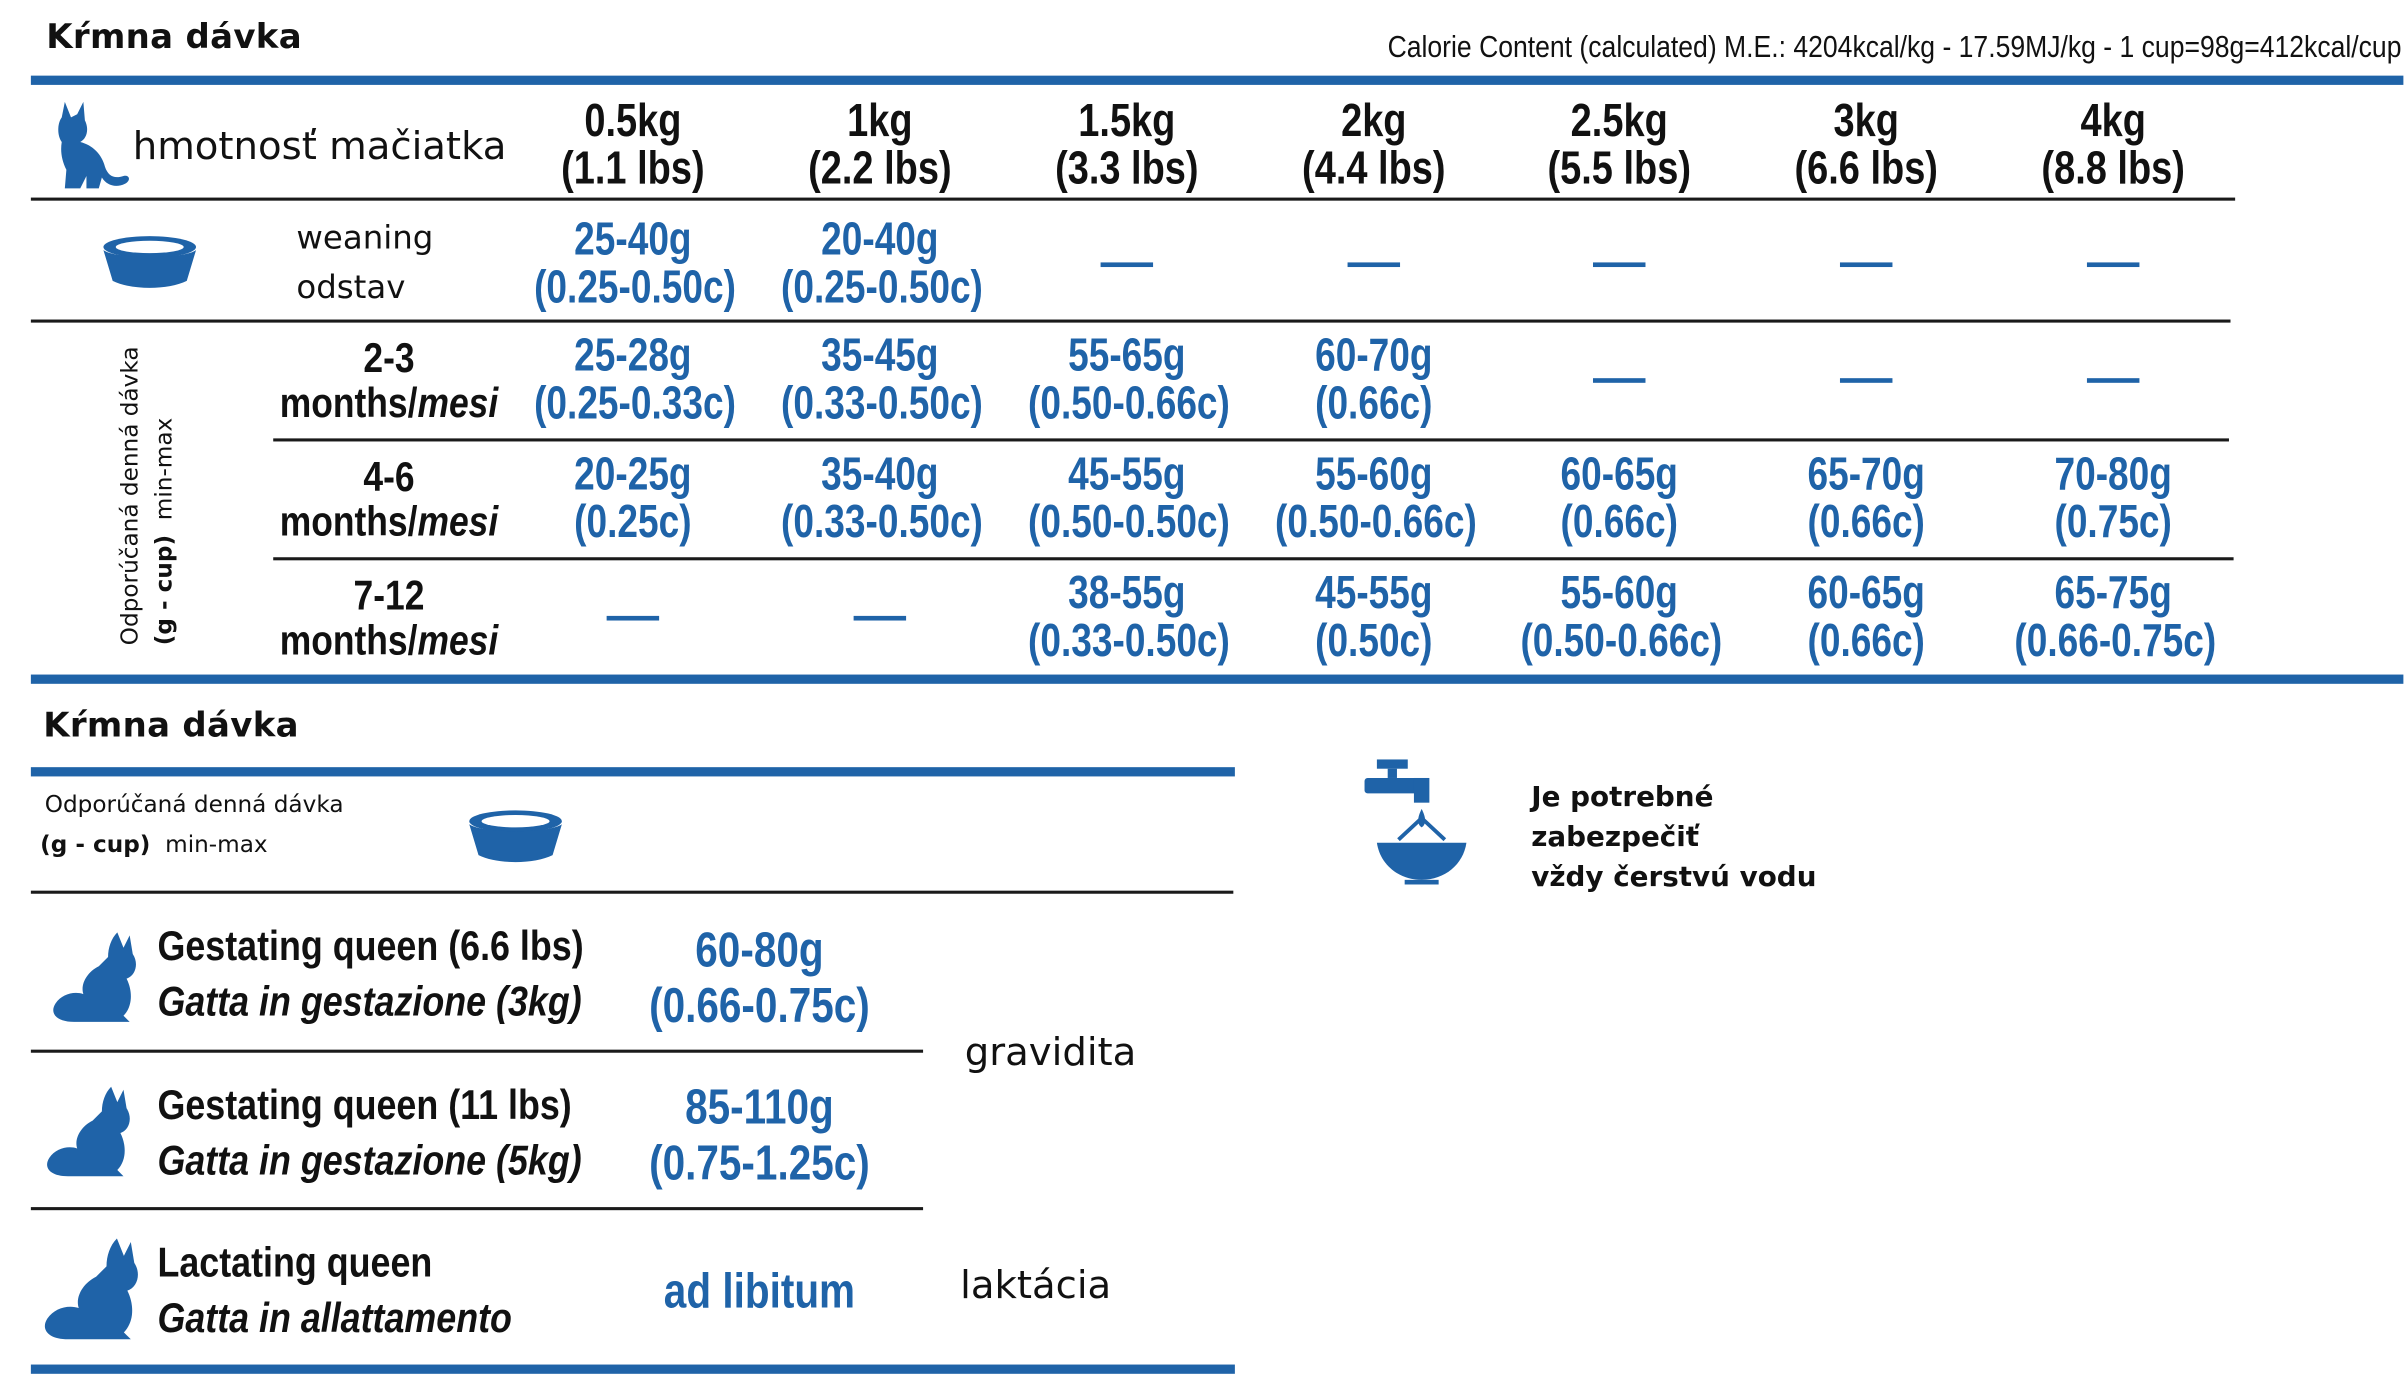  Describe the element at coordinates (1619, 169) in the screenshot. I see `weight-lbs: (5.5 lbs)` at that location.